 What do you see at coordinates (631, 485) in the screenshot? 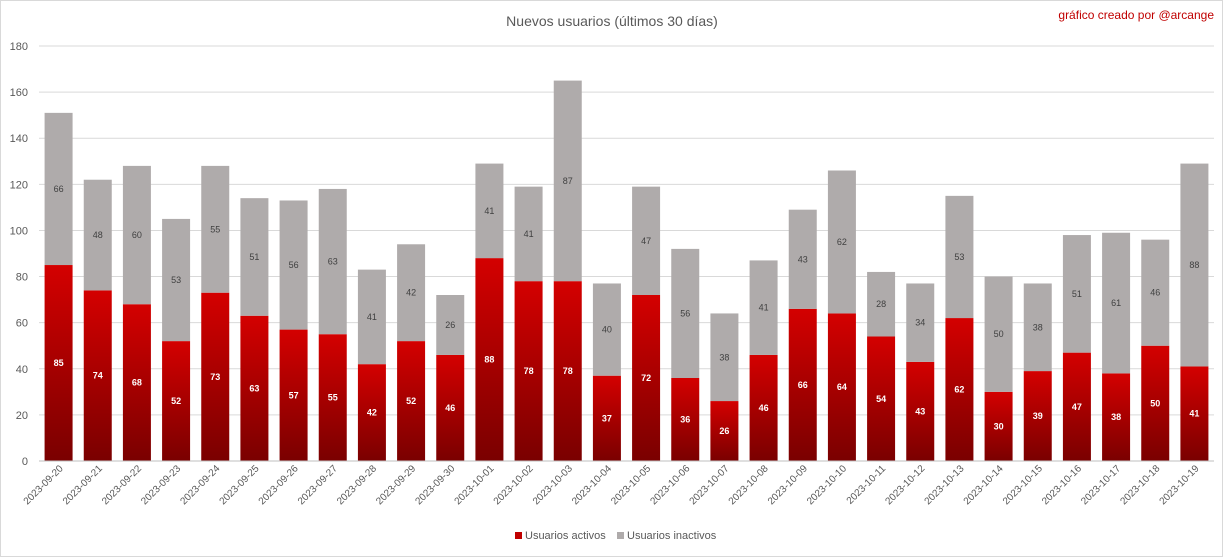
I see `x-tick-label: 2023-10-05` at bounding box center [631, 485].